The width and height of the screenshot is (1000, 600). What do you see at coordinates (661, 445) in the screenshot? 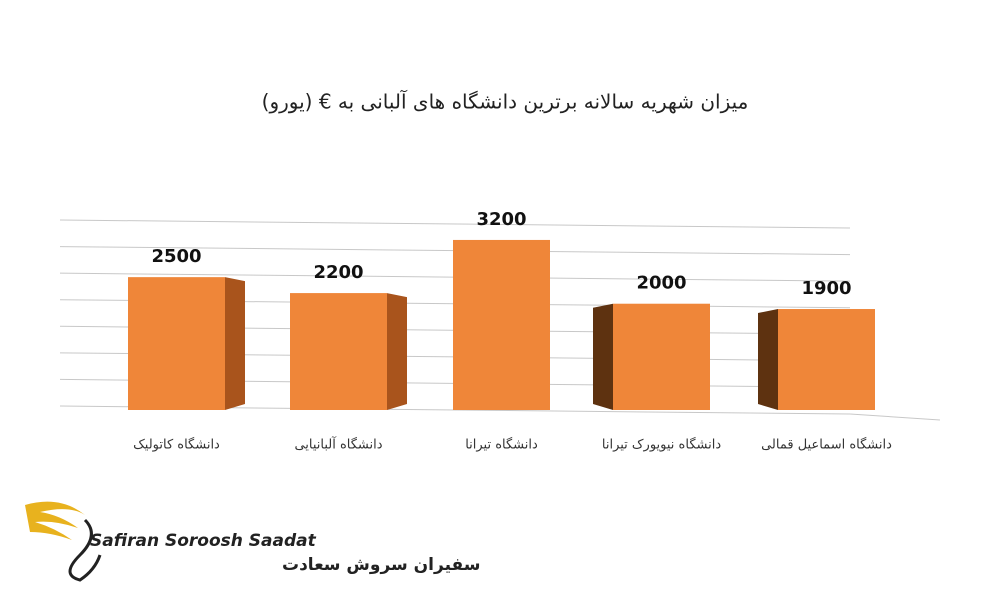
I see `x-tick-label: دانشگاه نیویورک تیرانا` at bounding box center [661, 445].